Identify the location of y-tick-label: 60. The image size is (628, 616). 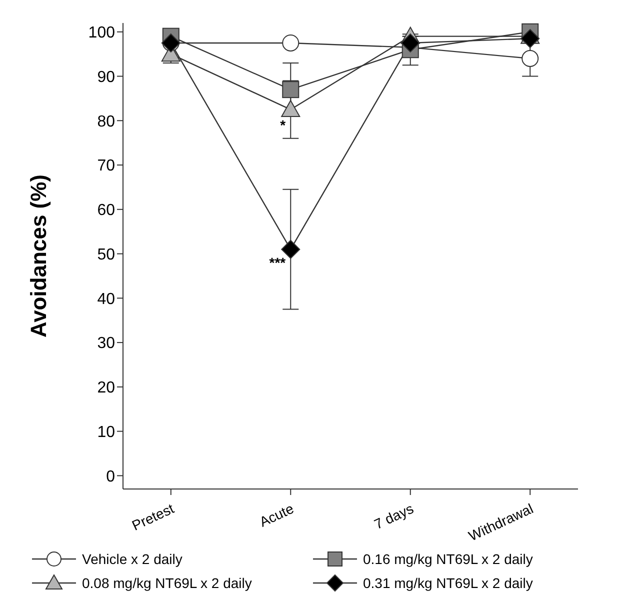
(106, 211).